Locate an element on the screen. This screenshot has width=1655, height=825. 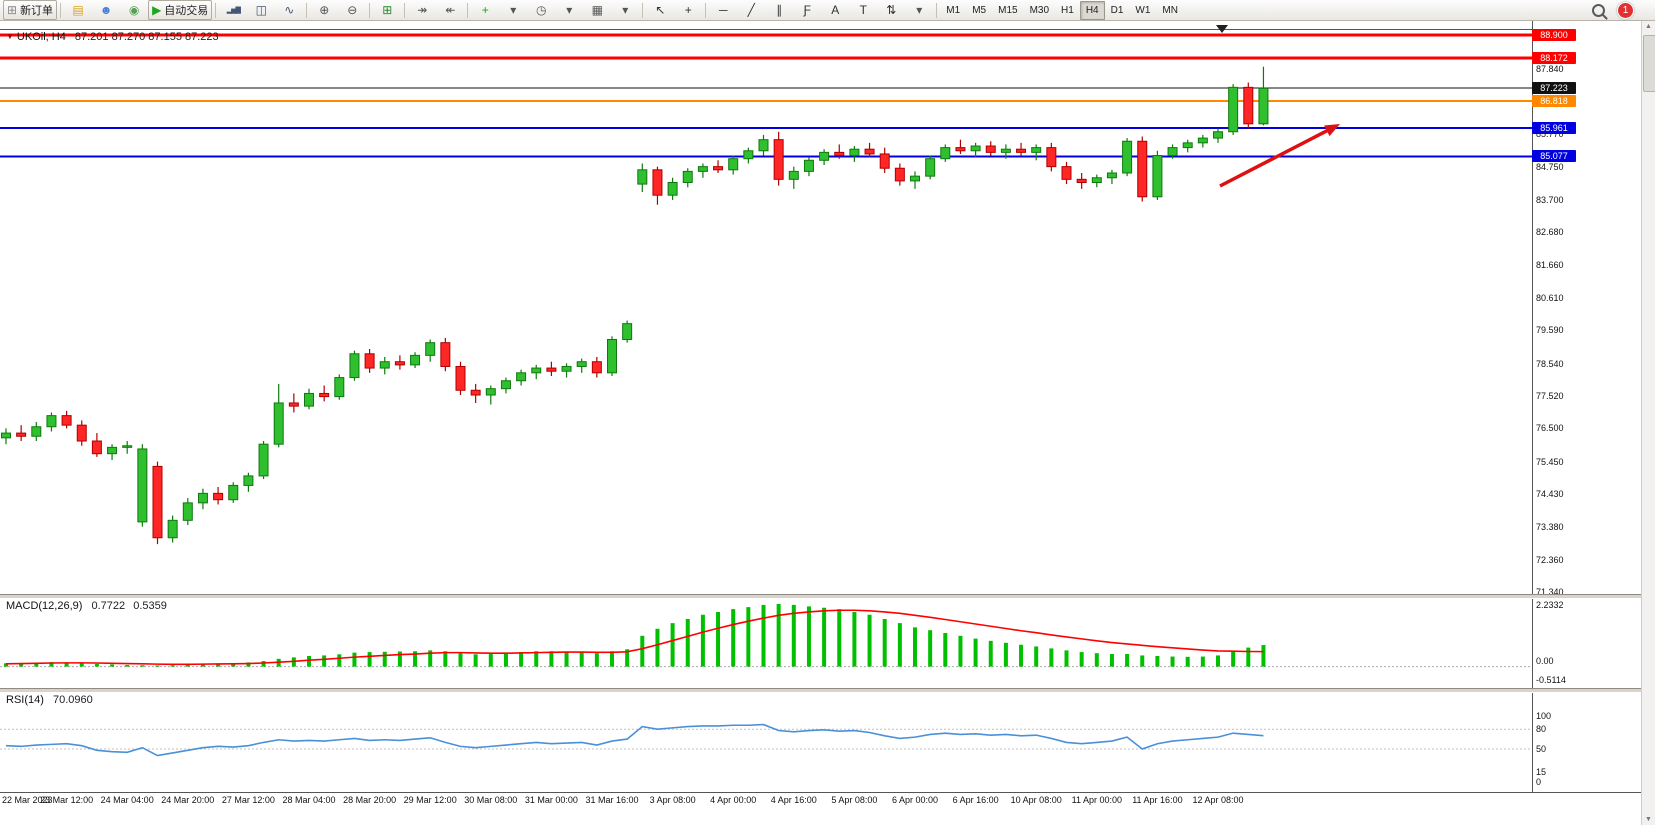
timeframe-button-m15: M15 is located at coordinates (1008, 10).